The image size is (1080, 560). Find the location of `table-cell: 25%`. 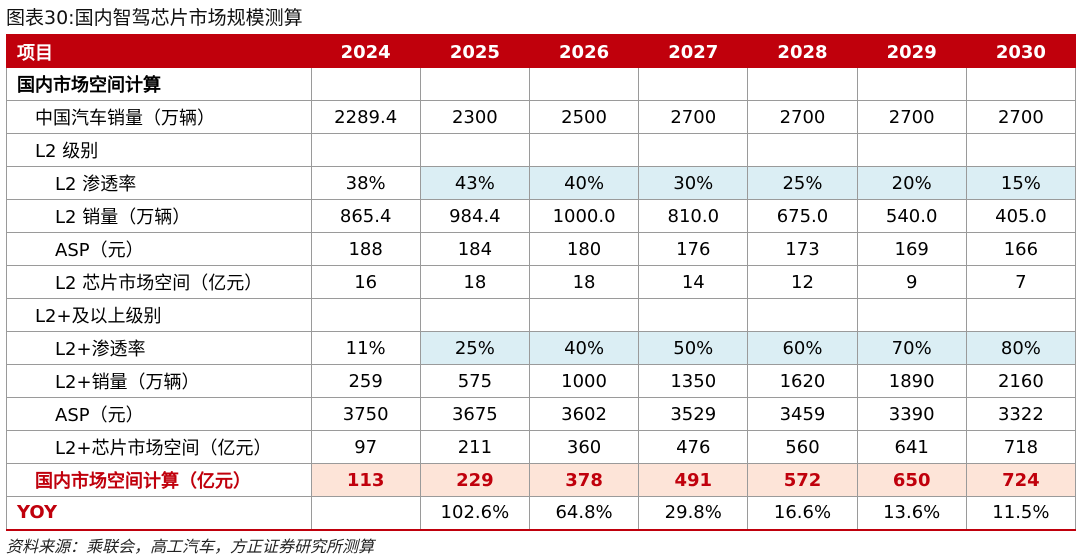

table-cell: 25% is located at coordinates (802, 183).